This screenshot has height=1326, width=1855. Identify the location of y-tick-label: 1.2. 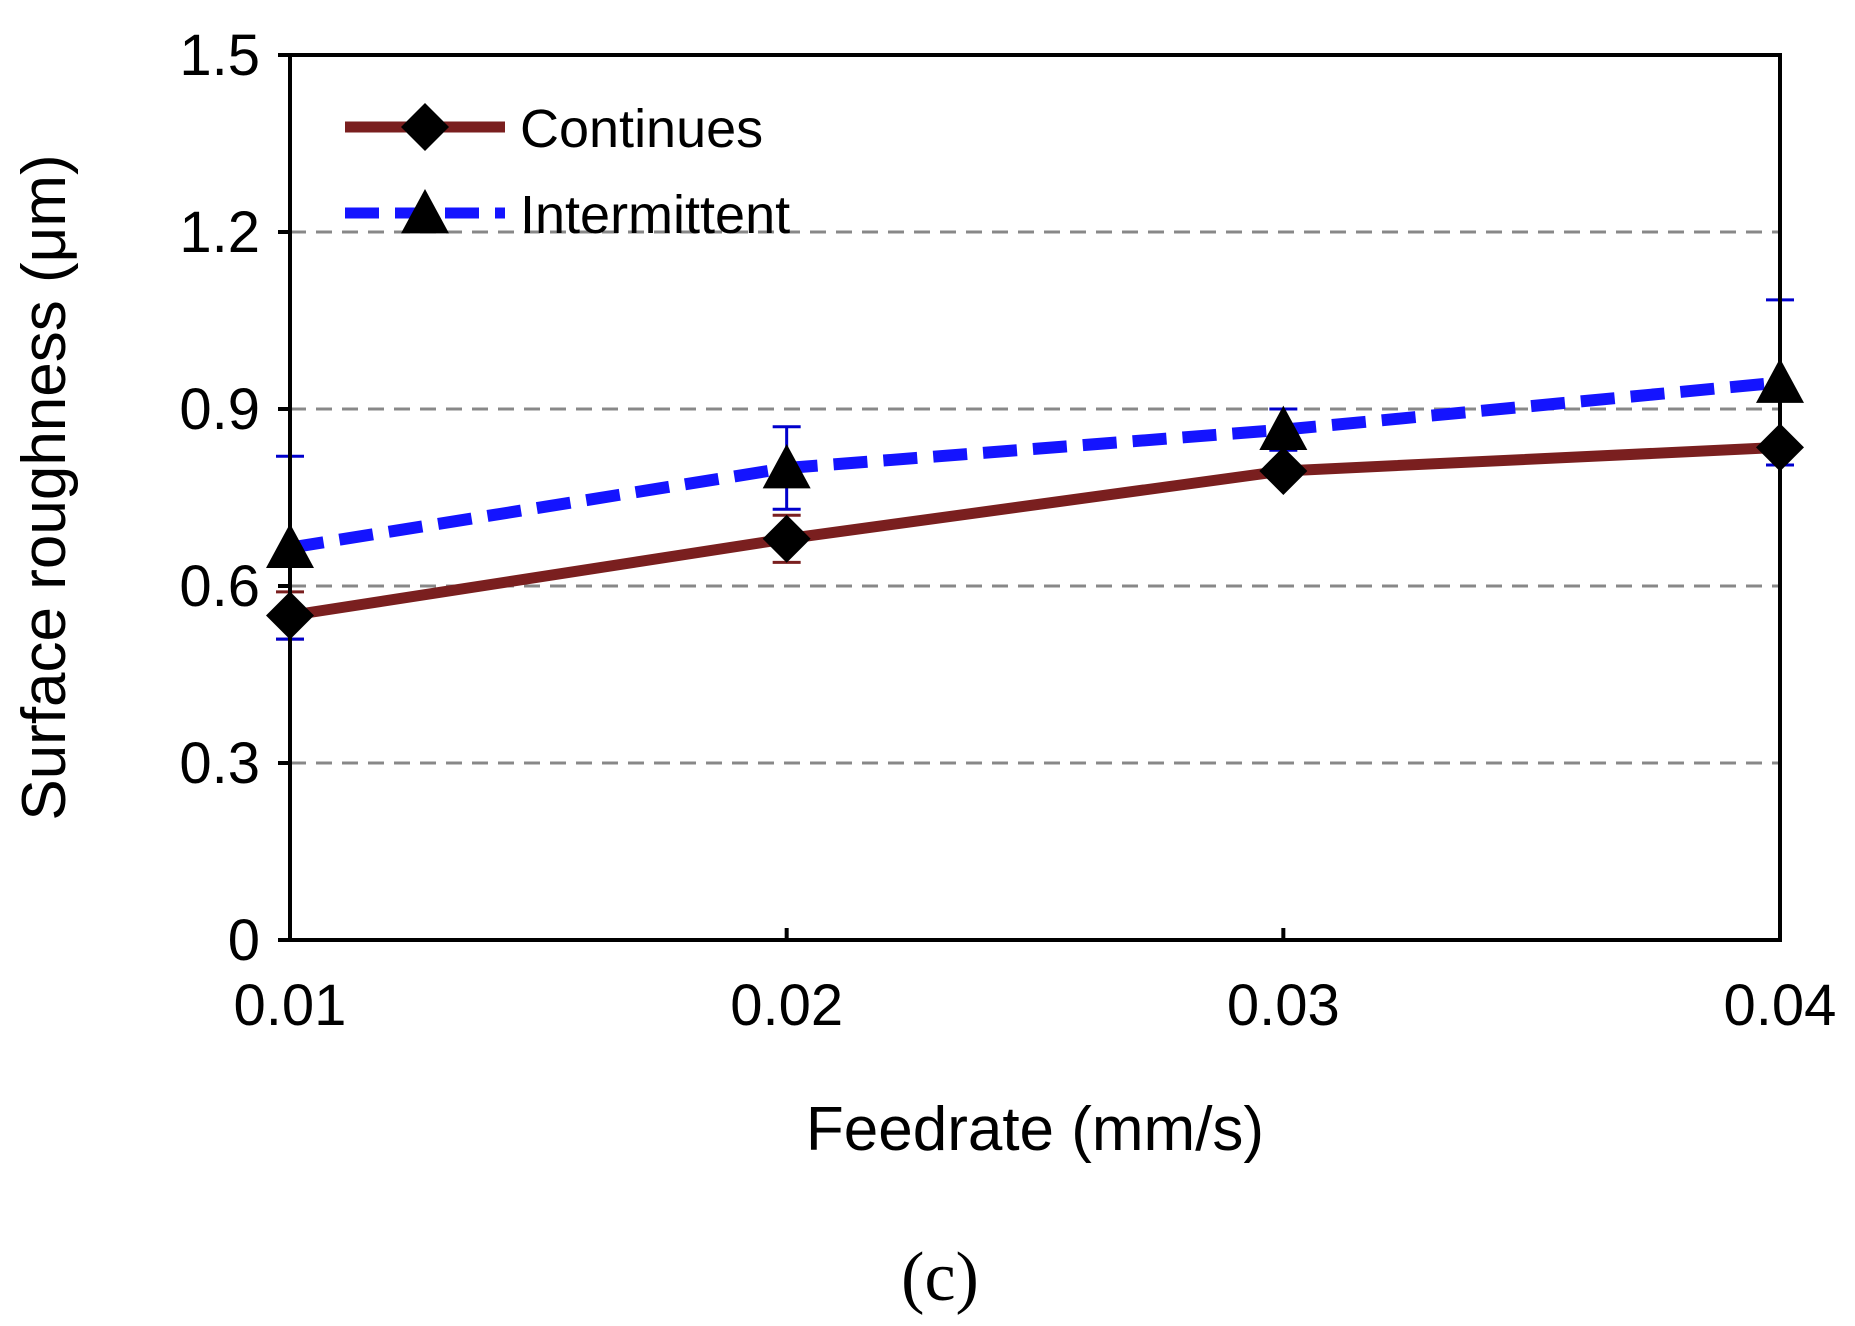
(219, 232).